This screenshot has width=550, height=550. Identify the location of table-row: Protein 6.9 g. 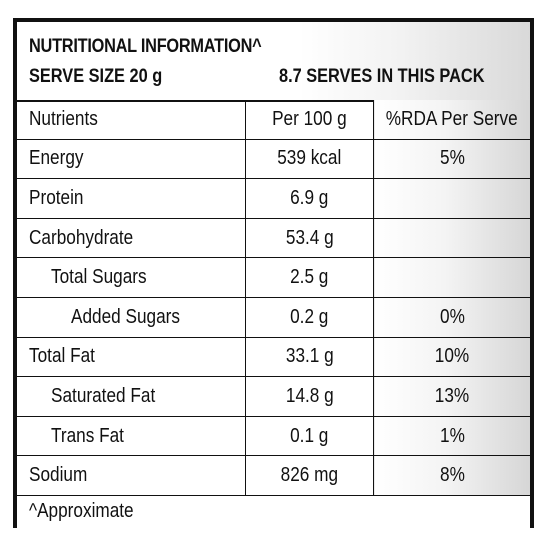
(273, 198).